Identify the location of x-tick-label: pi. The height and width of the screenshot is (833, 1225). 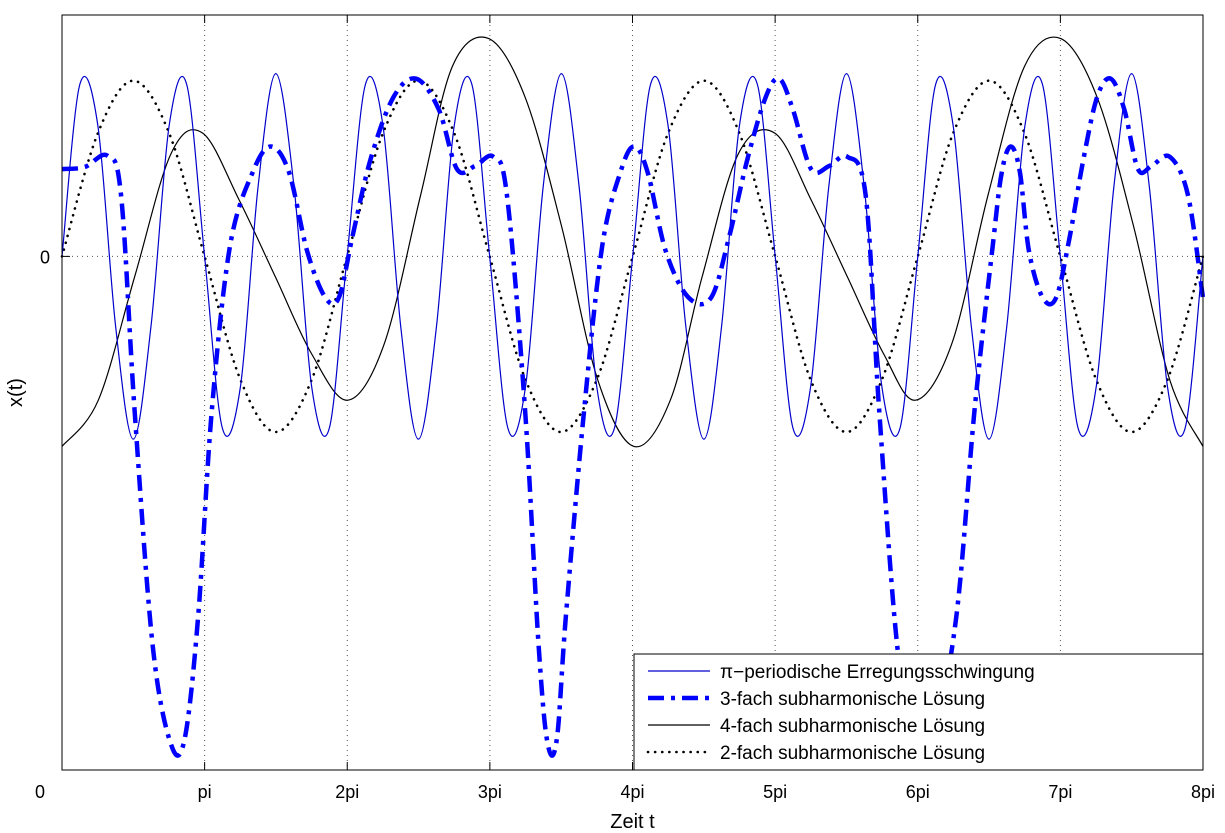
(205, 792).